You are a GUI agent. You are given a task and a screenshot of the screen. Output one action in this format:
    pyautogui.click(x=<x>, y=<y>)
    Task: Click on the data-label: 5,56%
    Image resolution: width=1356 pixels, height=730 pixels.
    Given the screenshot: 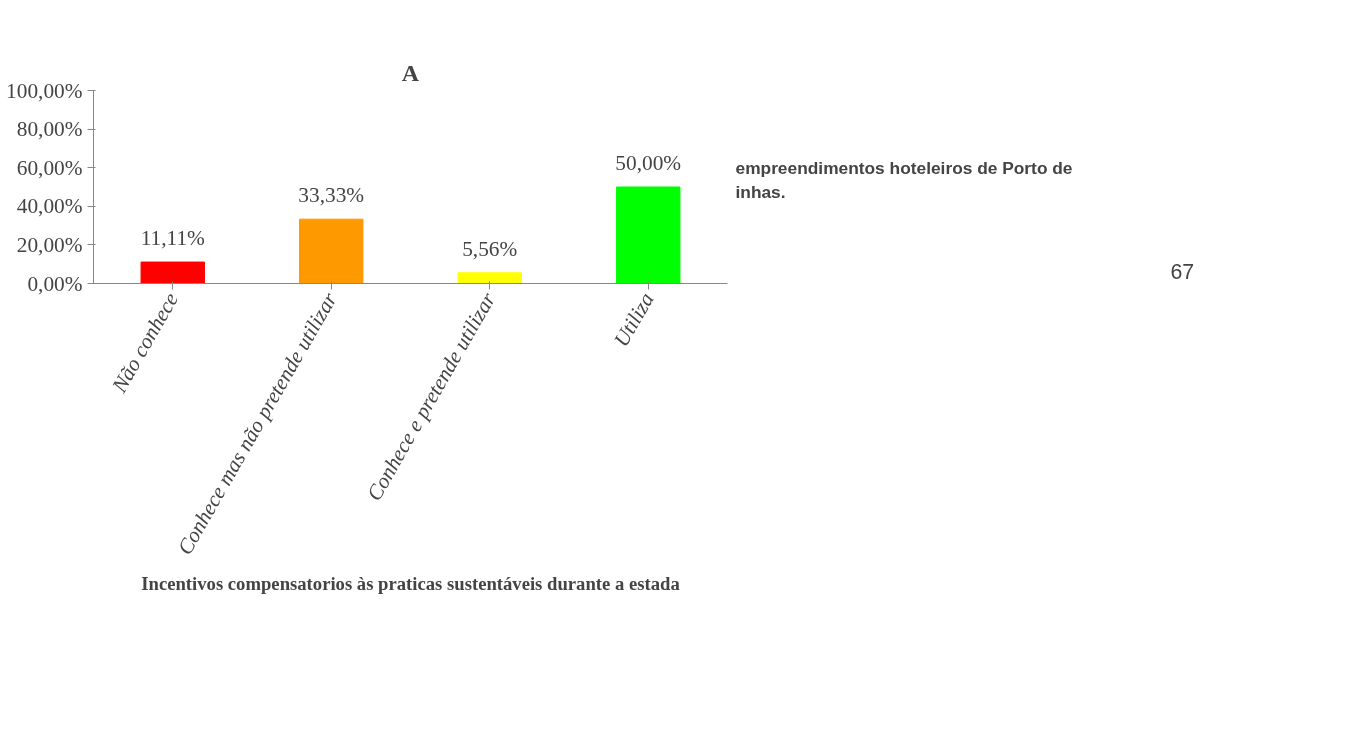 What is the action you would take?
    pyautogui.click(x=490, y=248)
    